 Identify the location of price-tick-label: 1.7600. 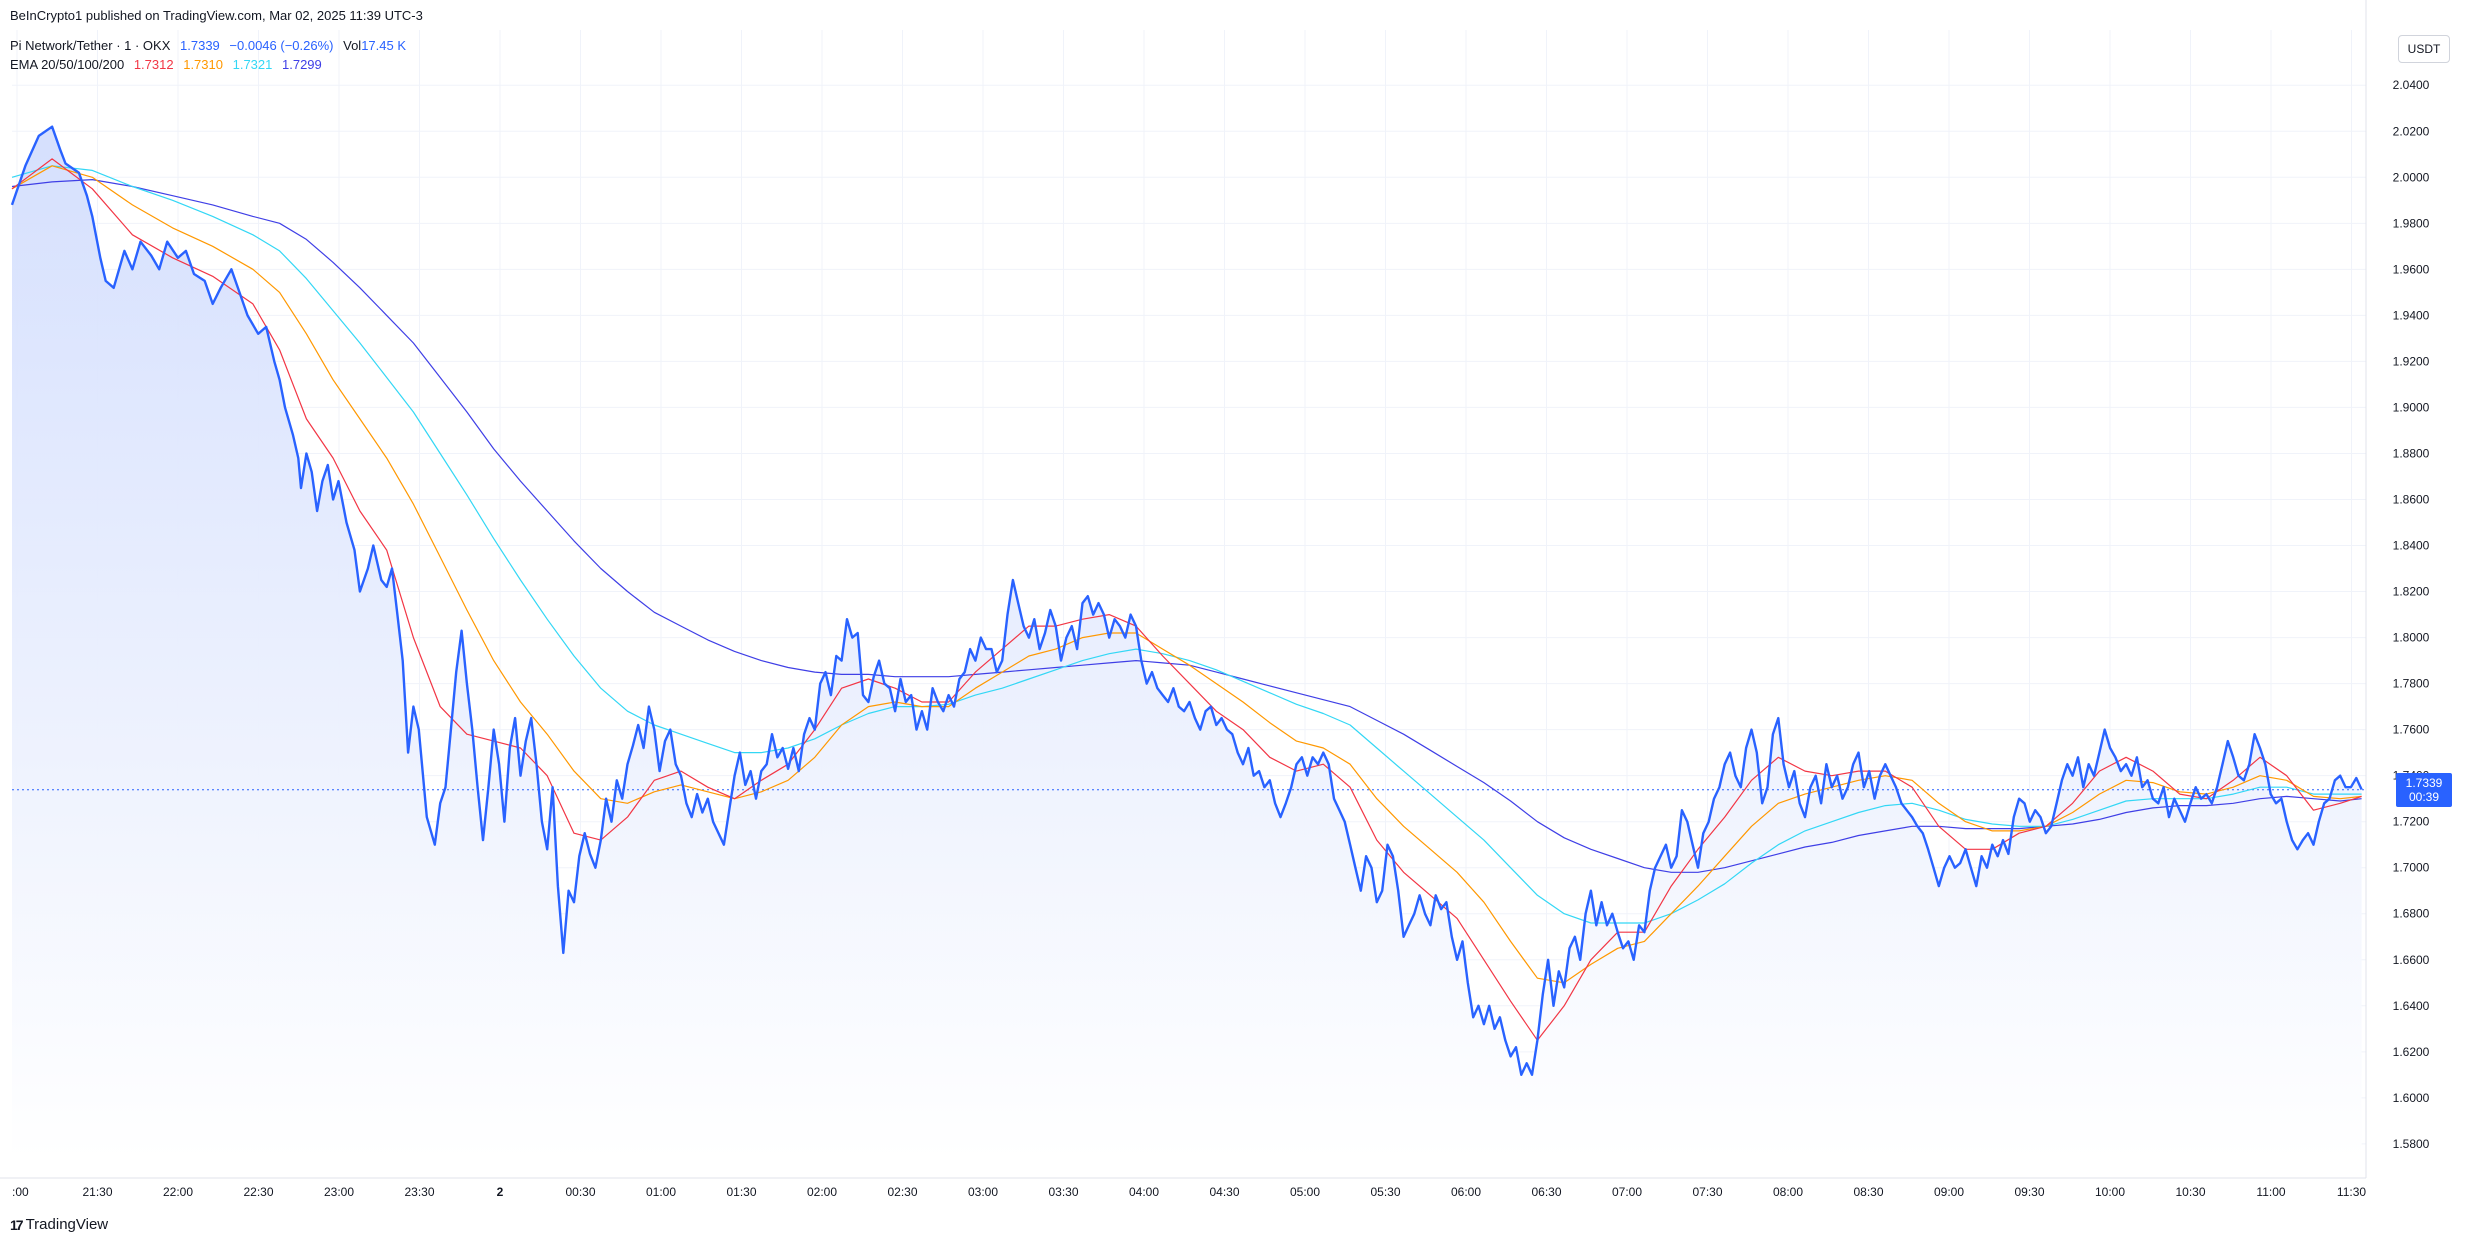
(2411, 730).